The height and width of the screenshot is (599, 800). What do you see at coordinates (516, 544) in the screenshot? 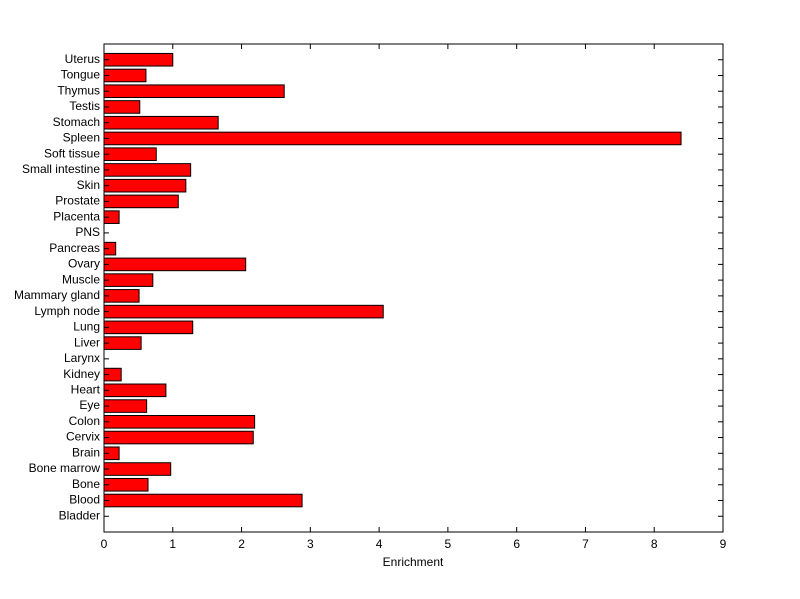
I see `x-tick-label: 6` at bounding box center [516, 544].